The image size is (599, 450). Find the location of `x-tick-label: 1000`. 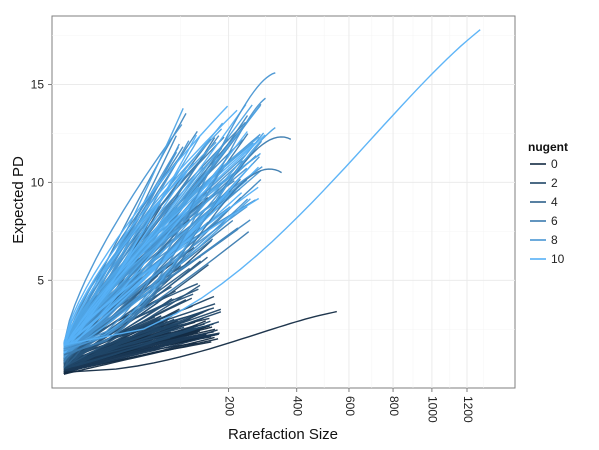

x-tick-label: 1000 is located at coordinates (433, 409).